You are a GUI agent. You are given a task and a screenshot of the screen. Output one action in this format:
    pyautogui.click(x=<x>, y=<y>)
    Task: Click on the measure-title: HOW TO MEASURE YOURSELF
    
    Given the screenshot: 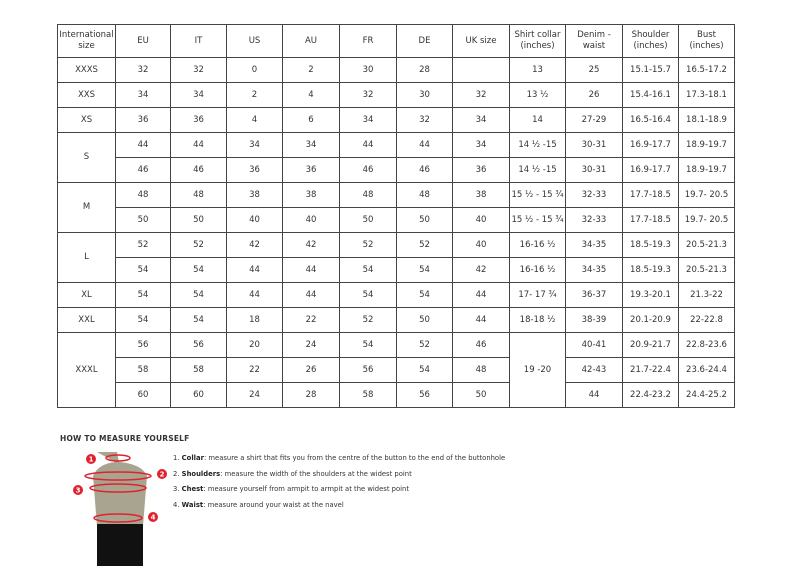 What is the action you would take?
    pyautogui.click(x=125, y=438)
    